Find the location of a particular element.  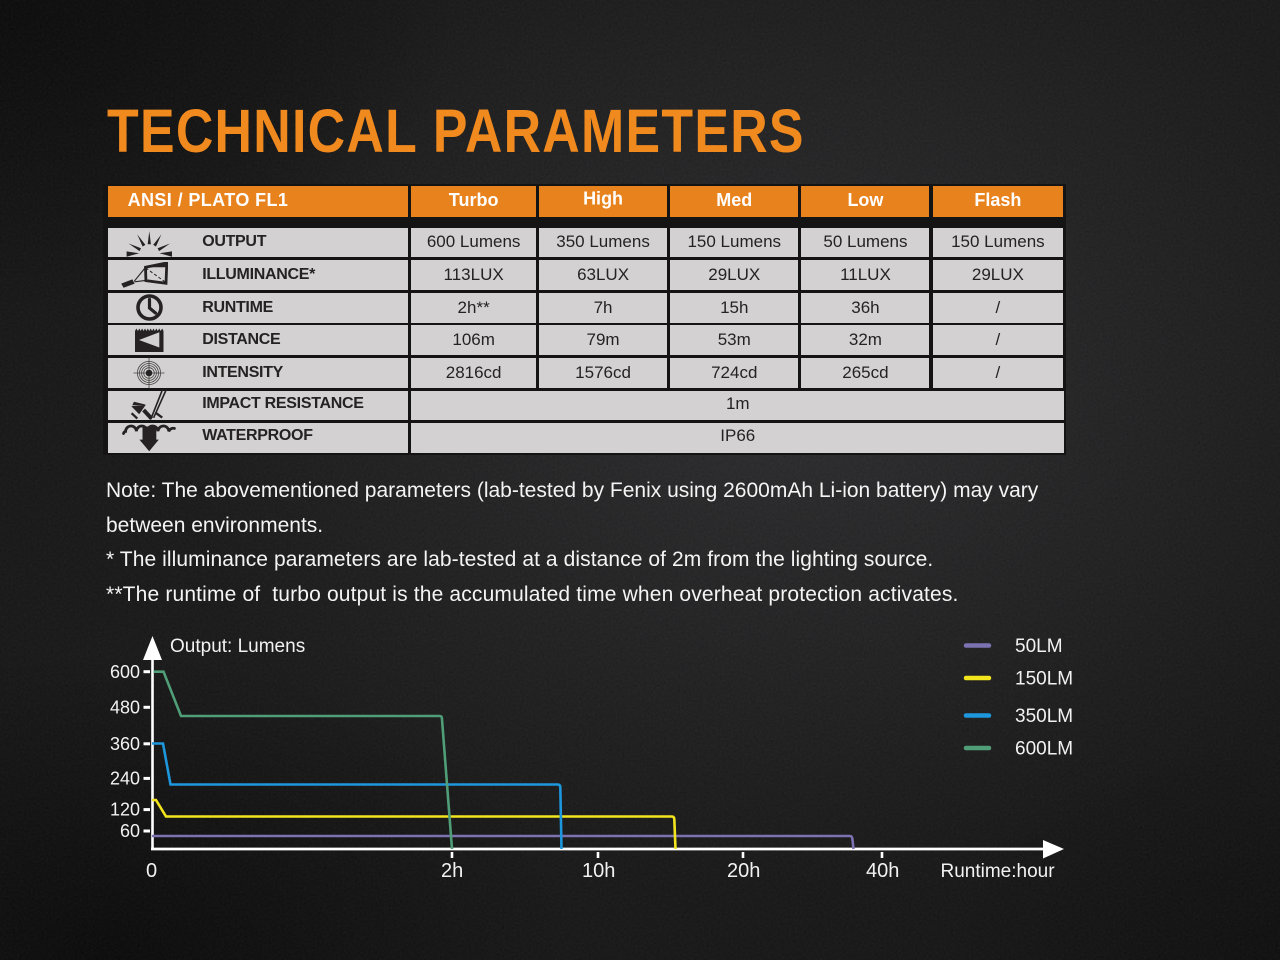

svg-text: 120 is located at coordinates (125, 810).